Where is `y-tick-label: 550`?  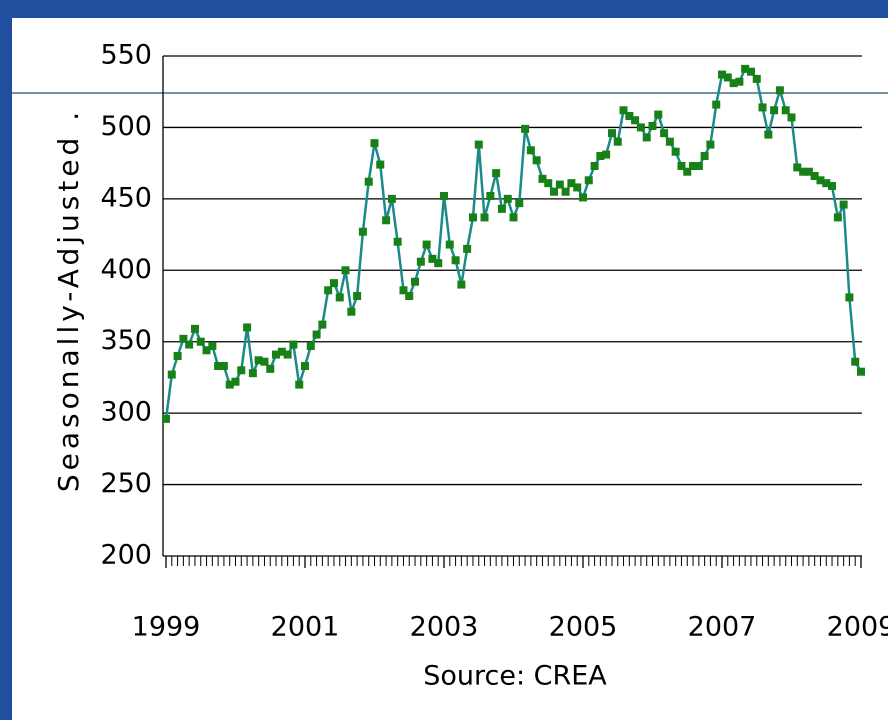
y-tick-label: 550 is located at coordinates (126, 55).